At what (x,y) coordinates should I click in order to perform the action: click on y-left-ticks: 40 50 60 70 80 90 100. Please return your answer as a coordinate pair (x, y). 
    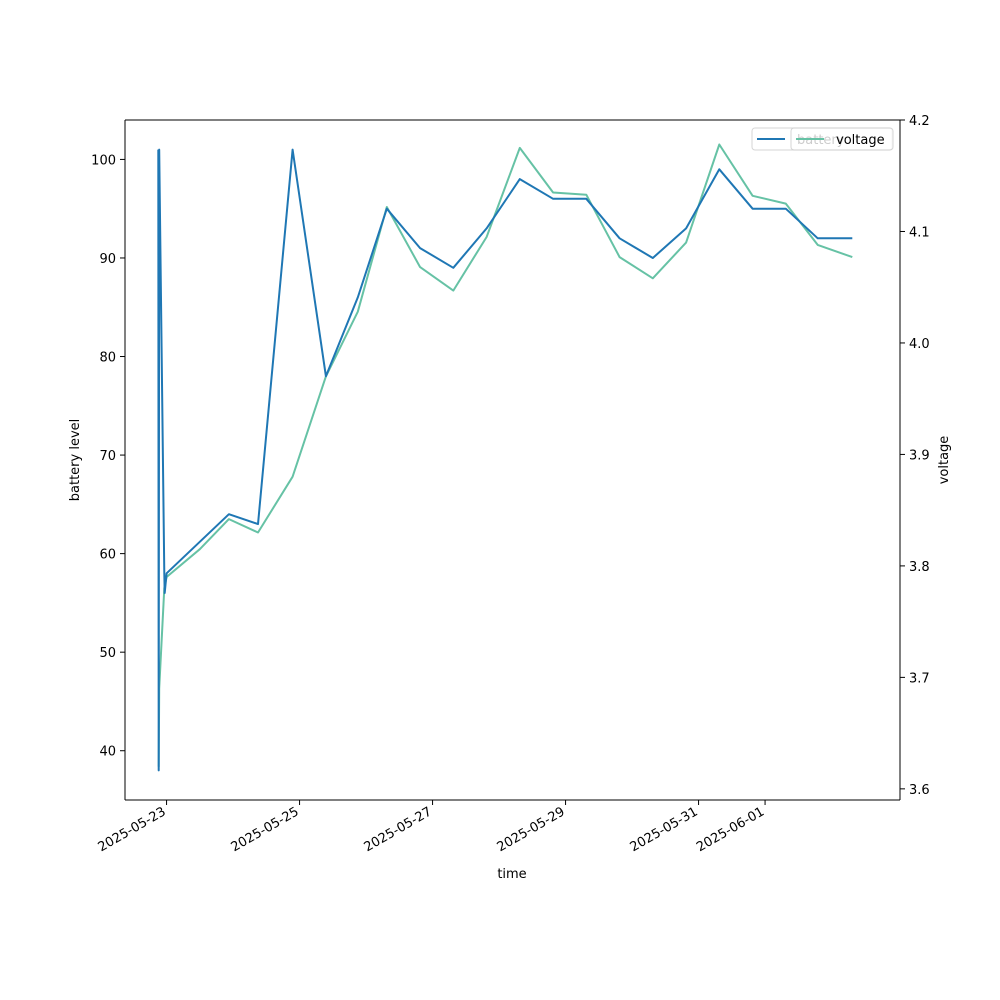
    Looking at the image, I should click on (108, 456).